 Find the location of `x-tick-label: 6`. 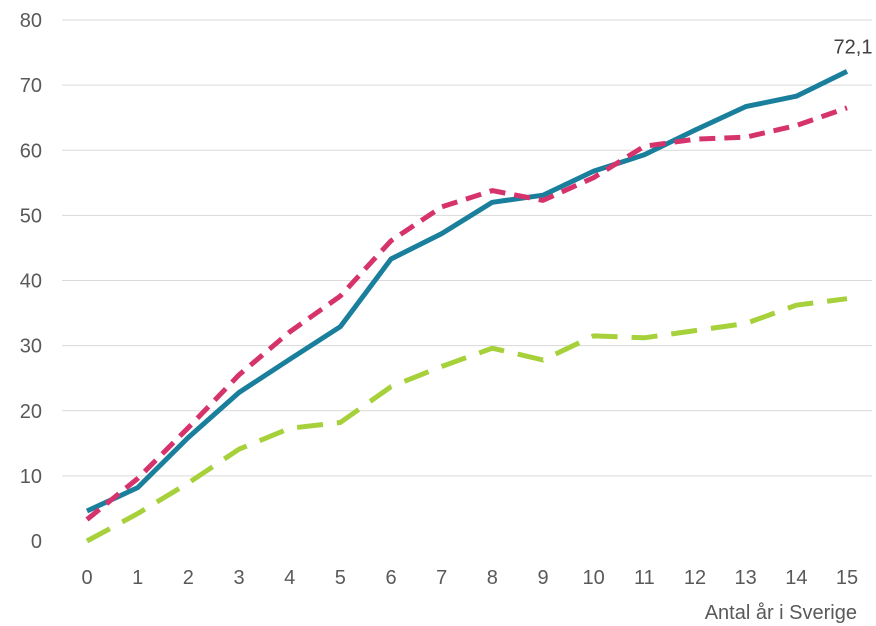

x-tick-label: 6 is located at coordinates (390, 578).